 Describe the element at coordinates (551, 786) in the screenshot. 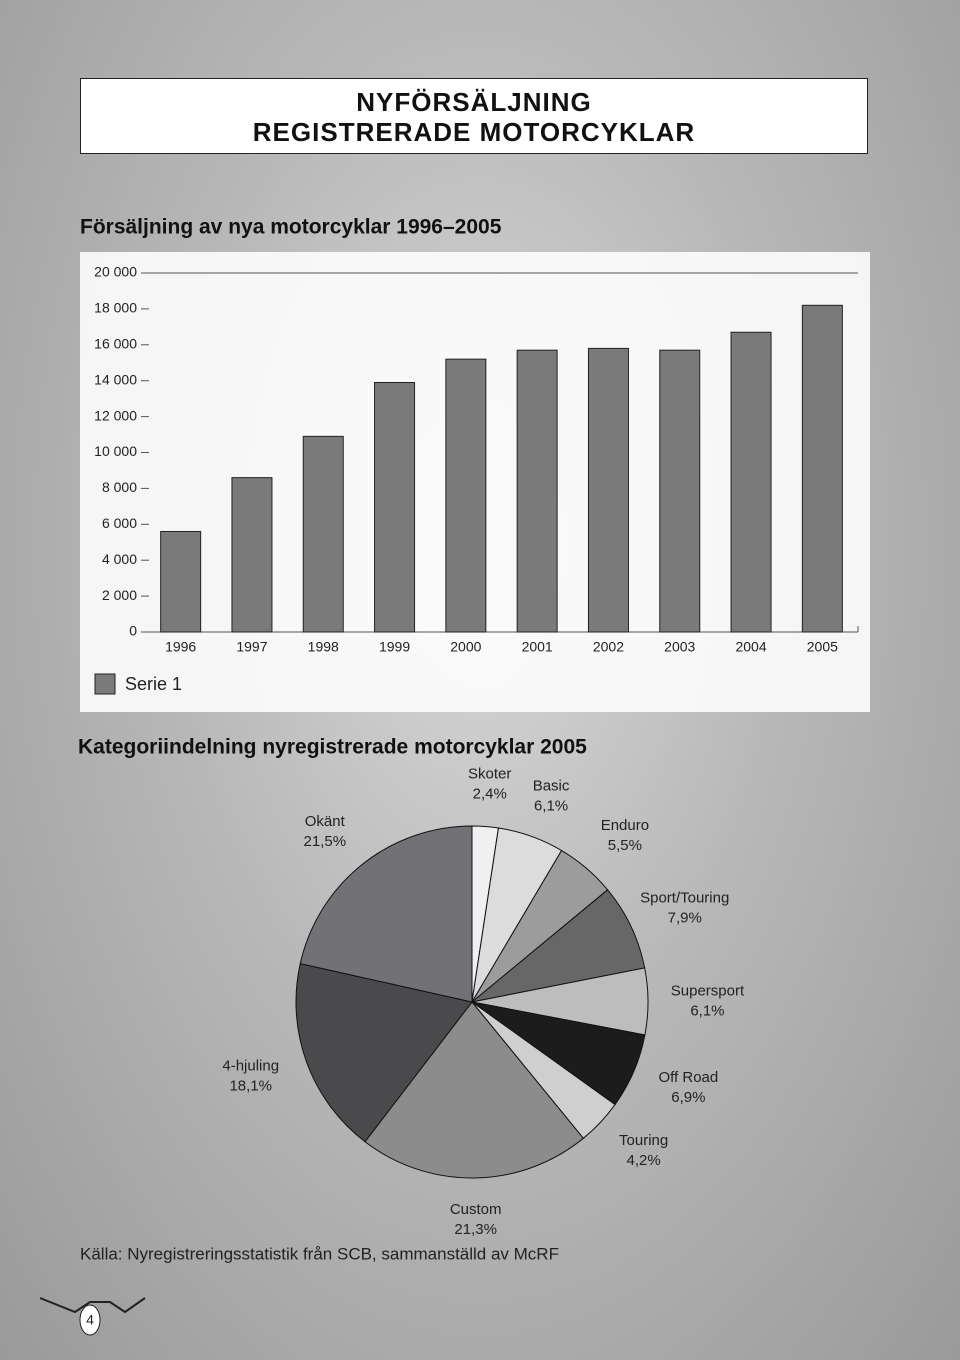

I see `slice-name: Basic` at that location.